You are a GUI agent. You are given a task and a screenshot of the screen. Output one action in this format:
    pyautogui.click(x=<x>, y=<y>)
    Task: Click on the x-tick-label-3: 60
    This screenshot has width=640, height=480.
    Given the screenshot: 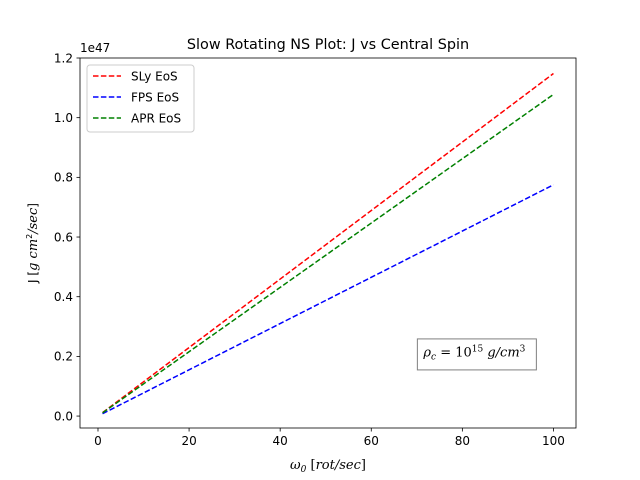 What is the action you would take?
    pyautogui.click(x=371, y=441)
    